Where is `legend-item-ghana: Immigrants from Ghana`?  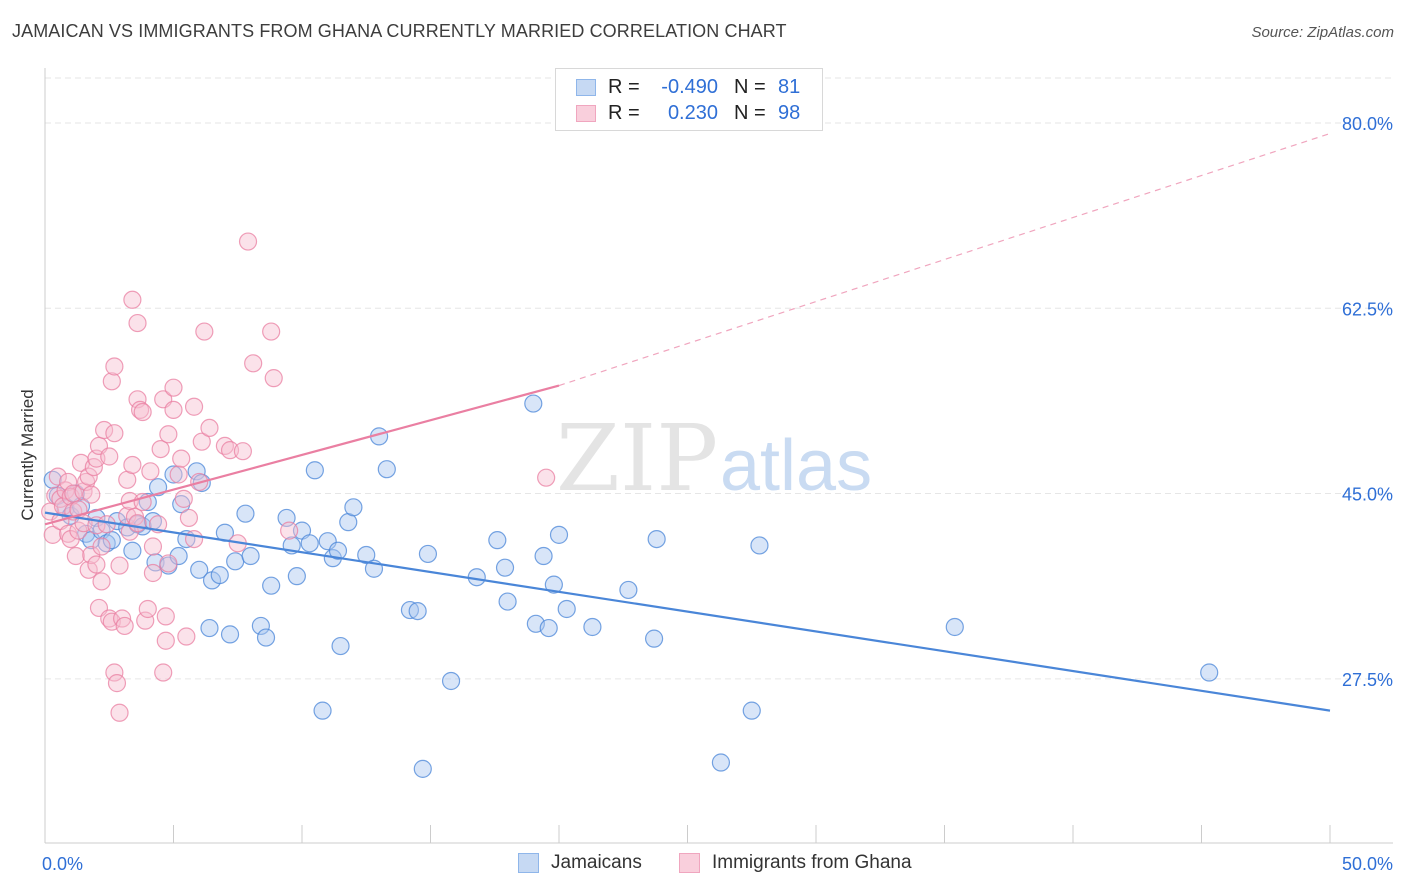
legend-item-ghana: Immigrants from Ghana is located at coordinates (795, 863).